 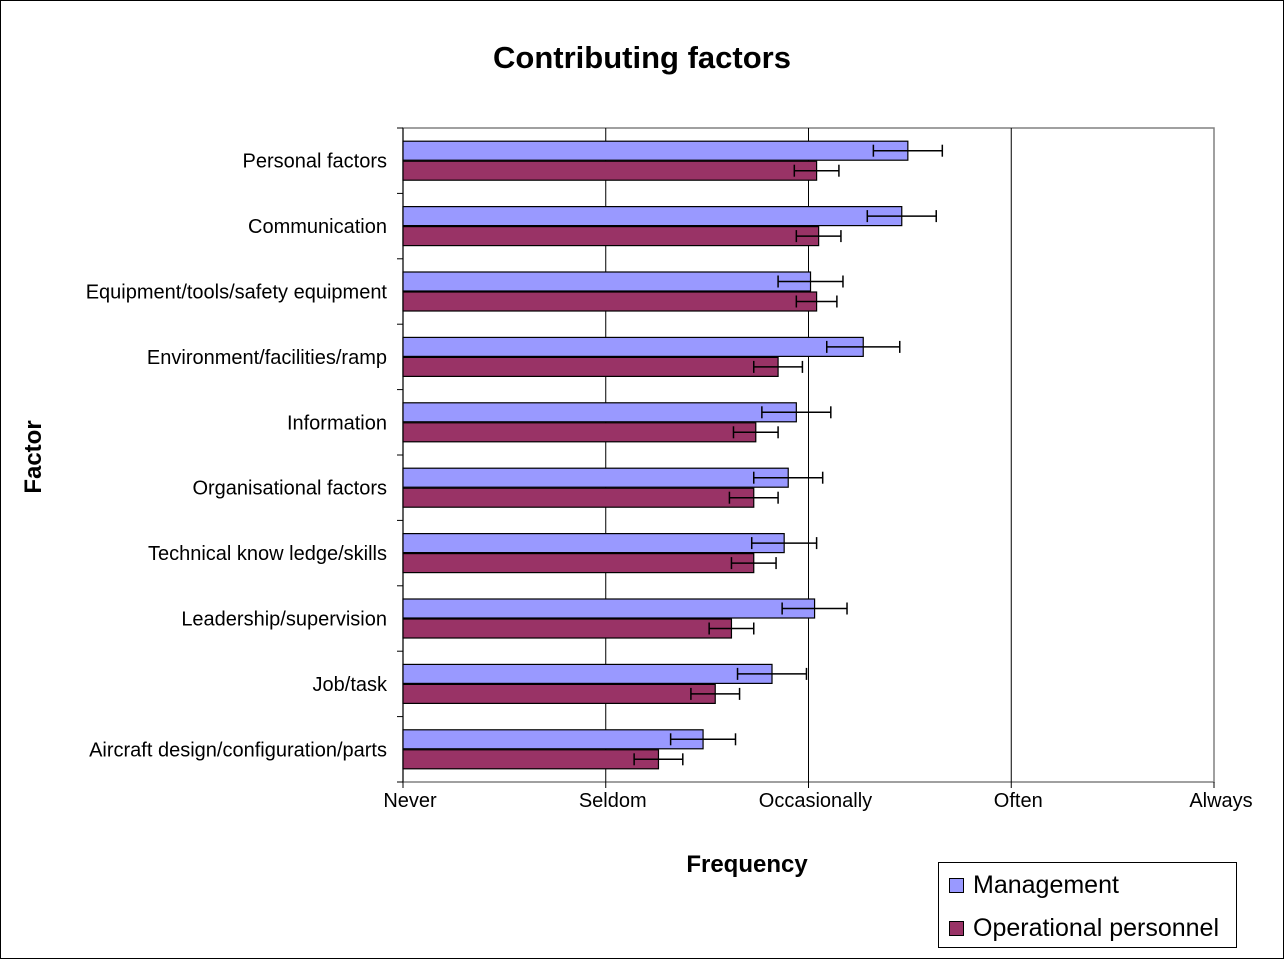 I want to click on x-tick-label: Never, so click(x=410, y=801).